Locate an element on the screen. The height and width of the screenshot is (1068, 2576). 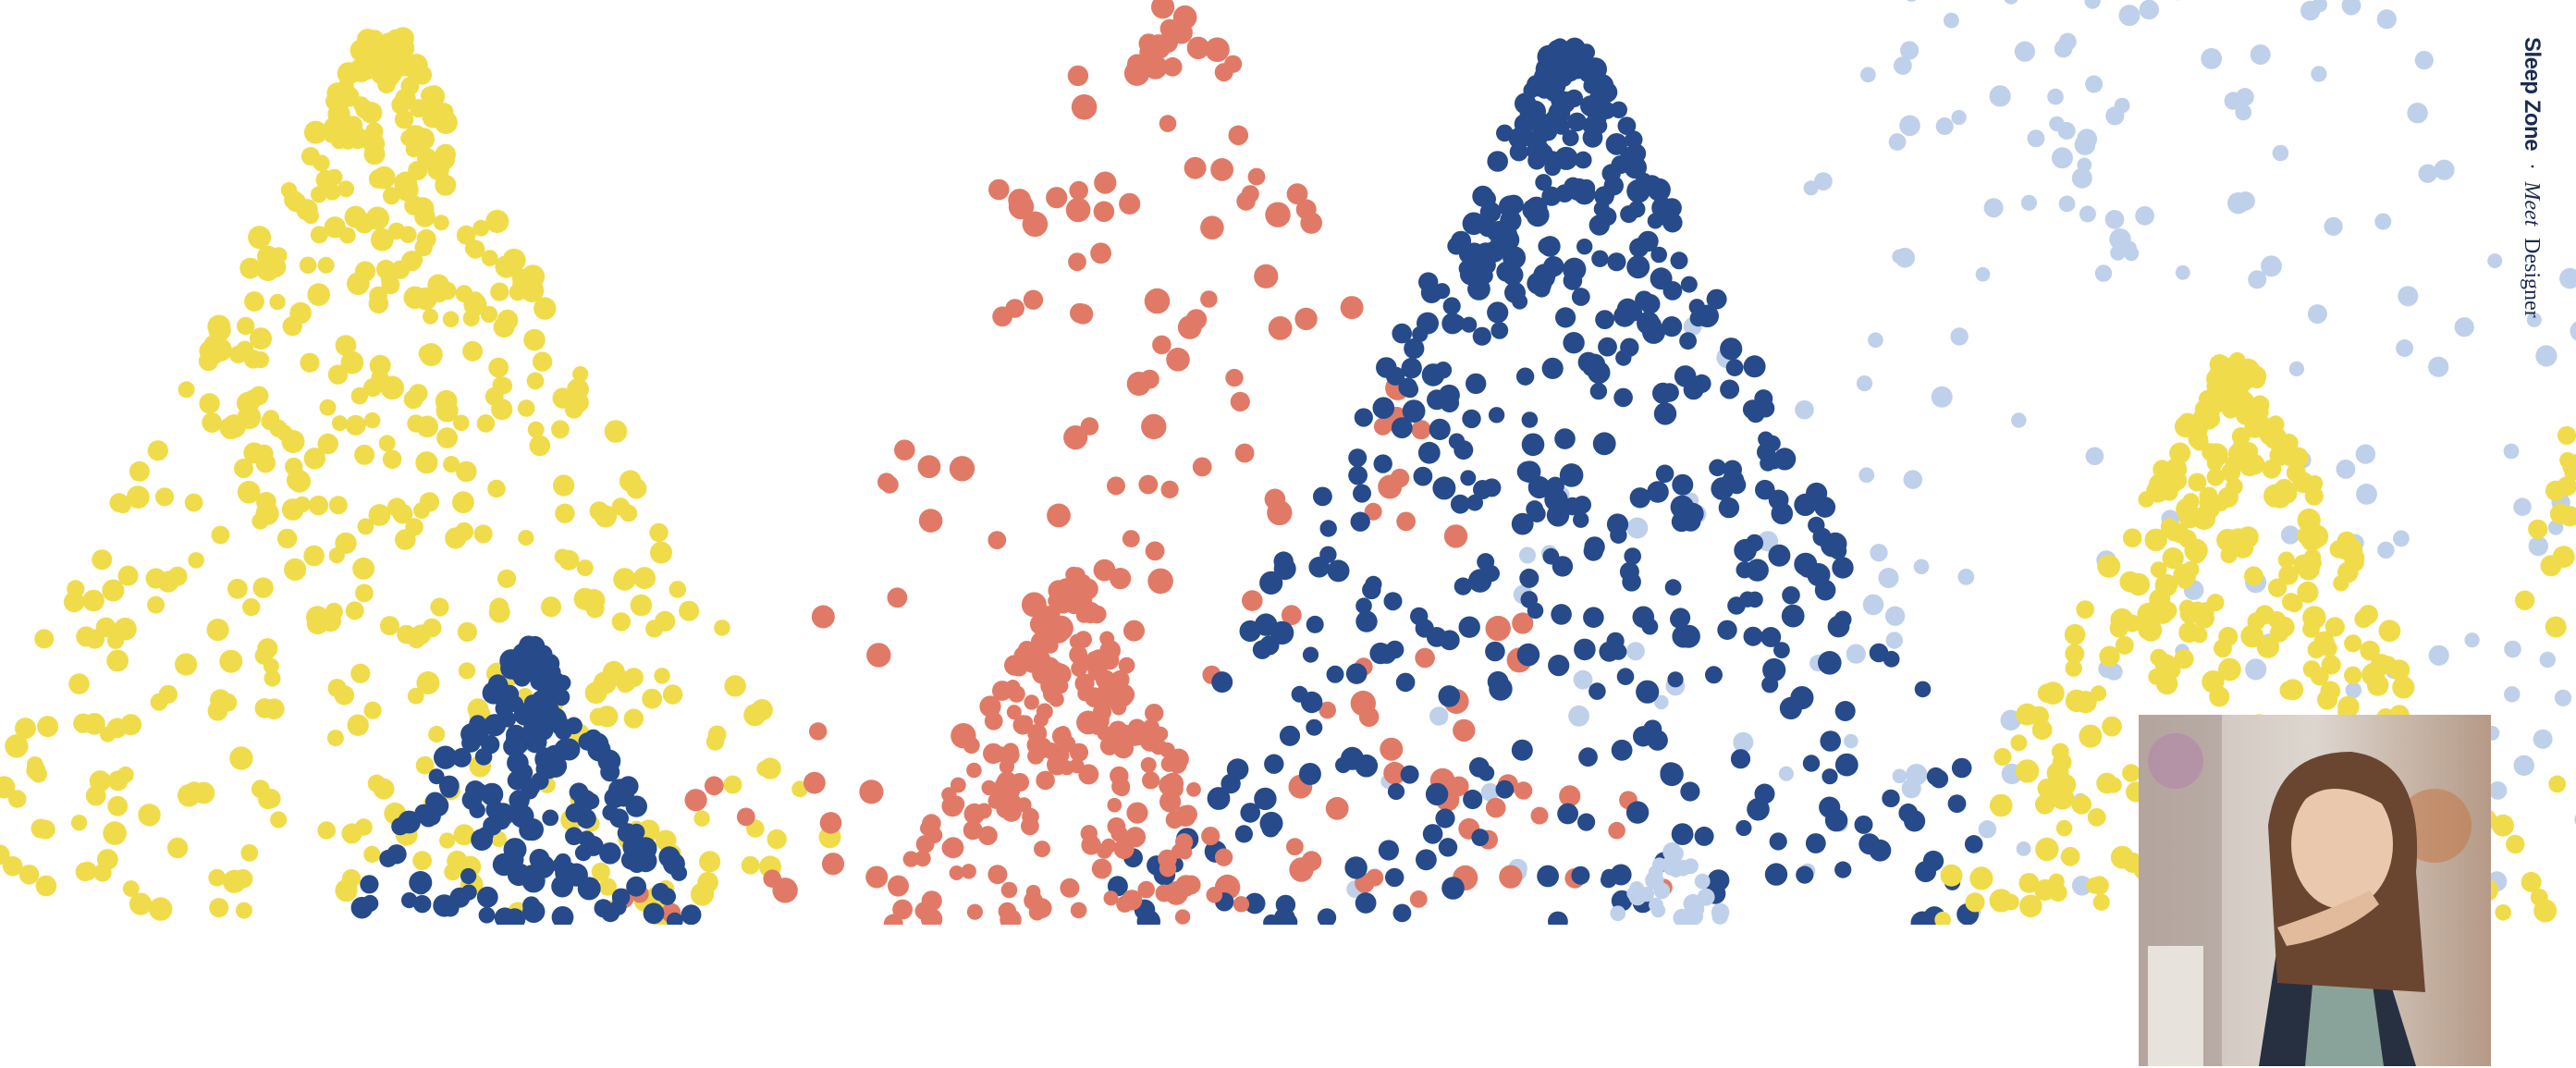
brand: Sleep Zone is located at coordinates (2532, 94).